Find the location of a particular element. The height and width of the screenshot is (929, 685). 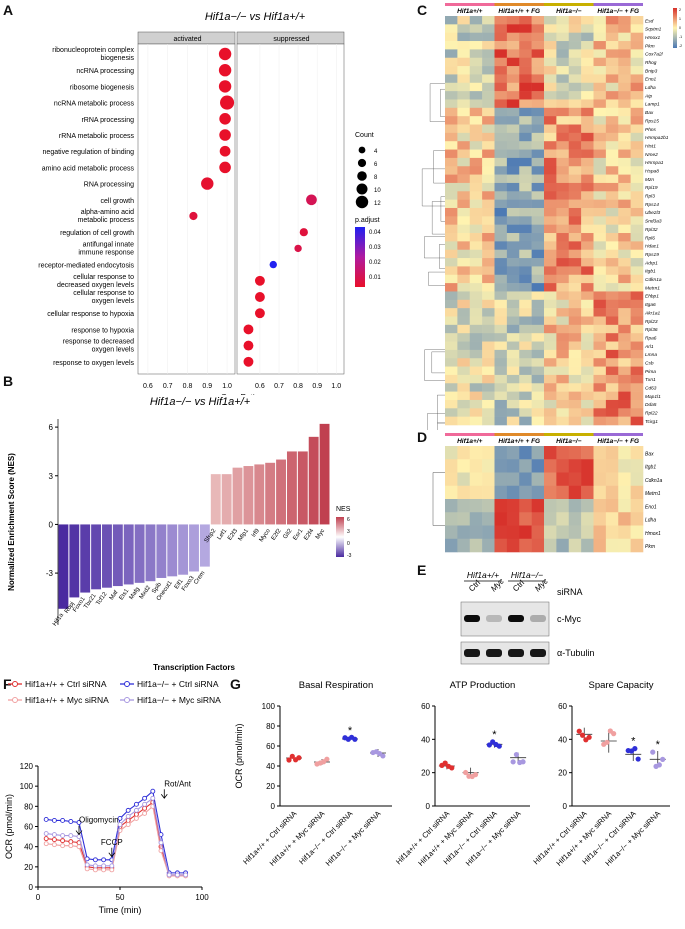

y-tick-label: -3 is located at coordinates (50, 573).